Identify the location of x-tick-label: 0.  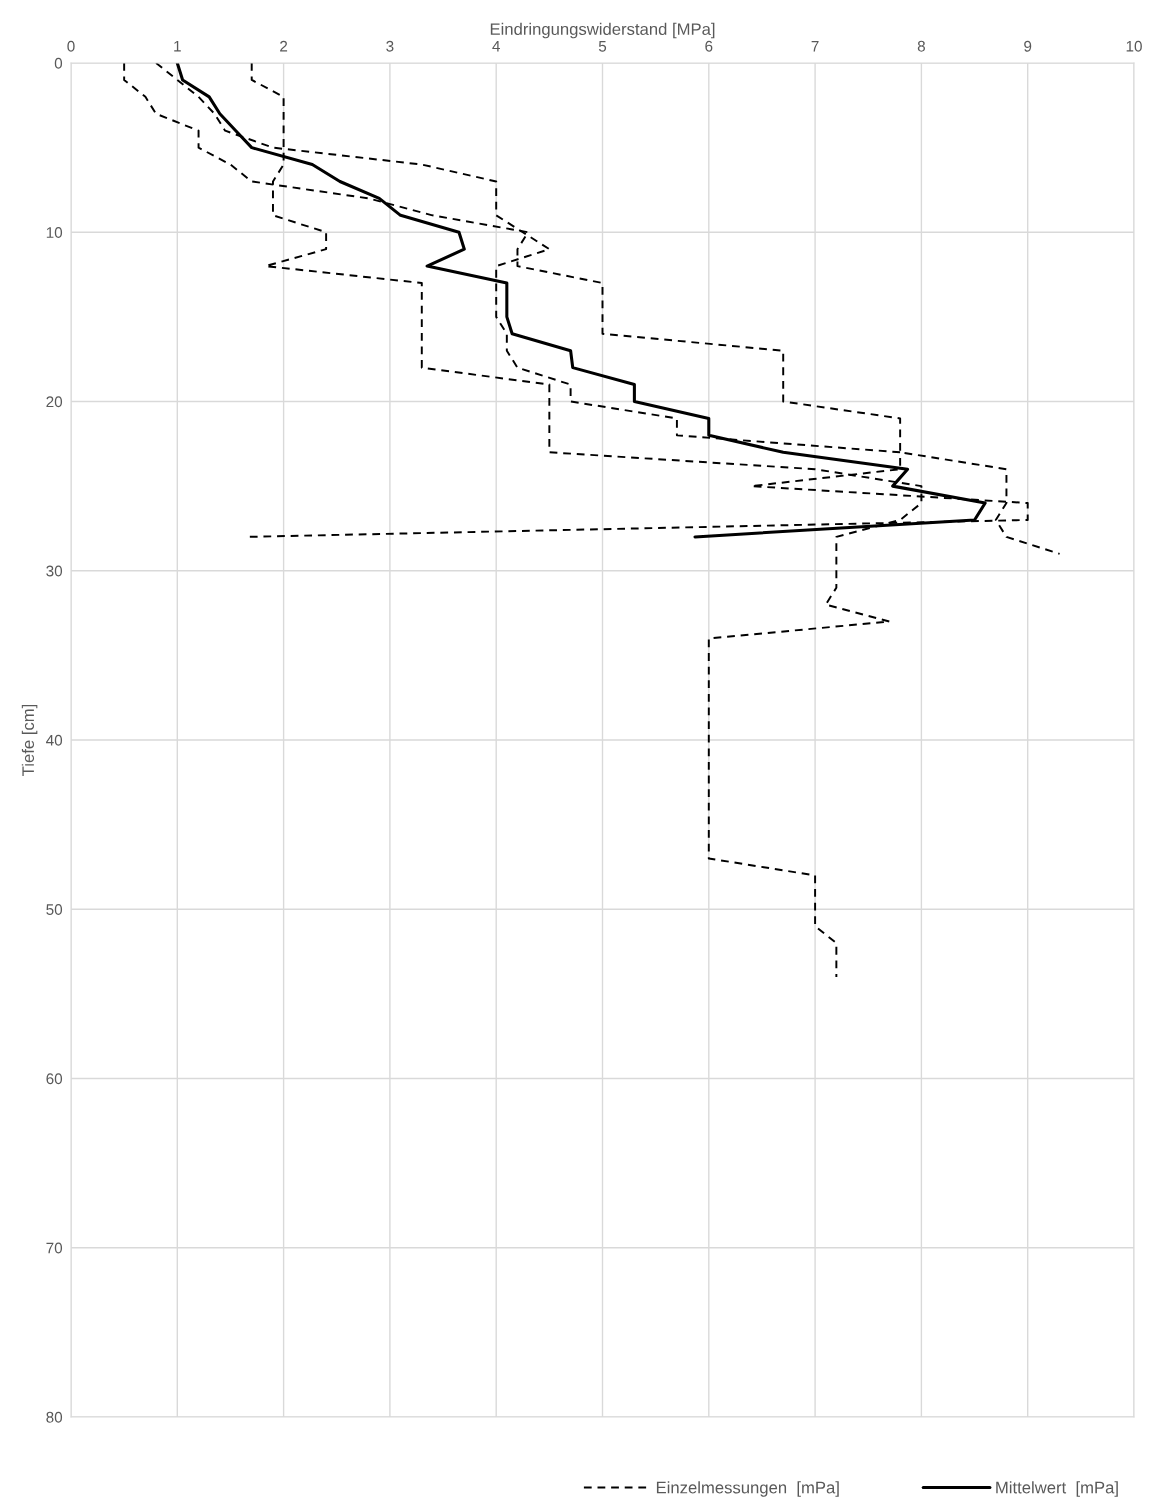
(71, 46).